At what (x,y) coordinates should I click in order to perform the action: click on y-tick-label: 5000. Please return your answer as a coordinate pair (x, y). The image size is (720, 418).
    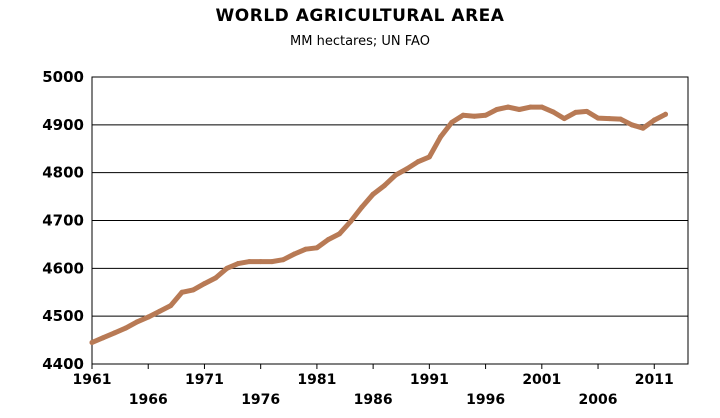
    Looking at the image, I should click on (63, 77).